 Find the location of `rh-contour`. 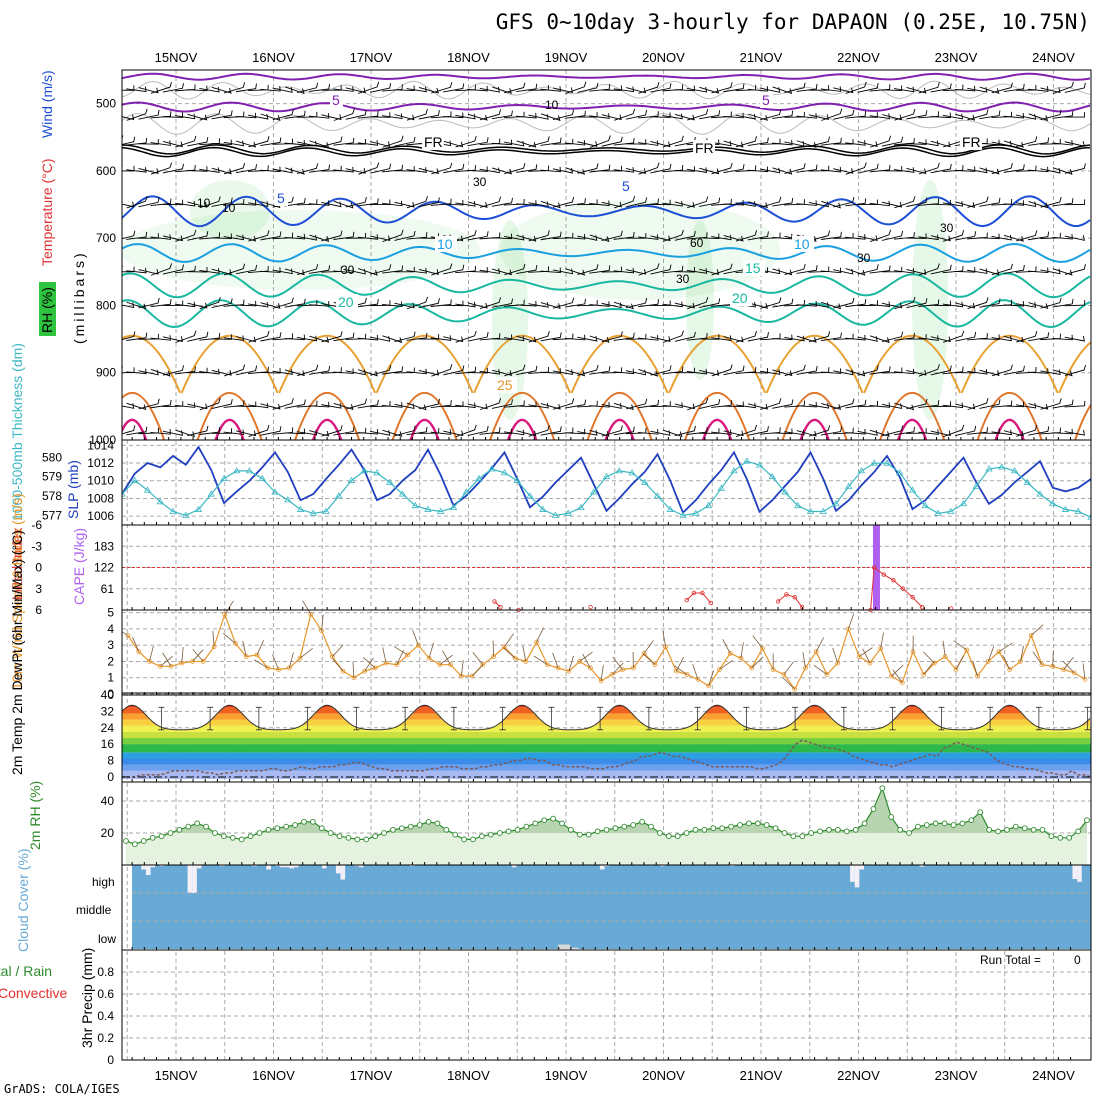

rh-contour is located at coordinates (606, 124).